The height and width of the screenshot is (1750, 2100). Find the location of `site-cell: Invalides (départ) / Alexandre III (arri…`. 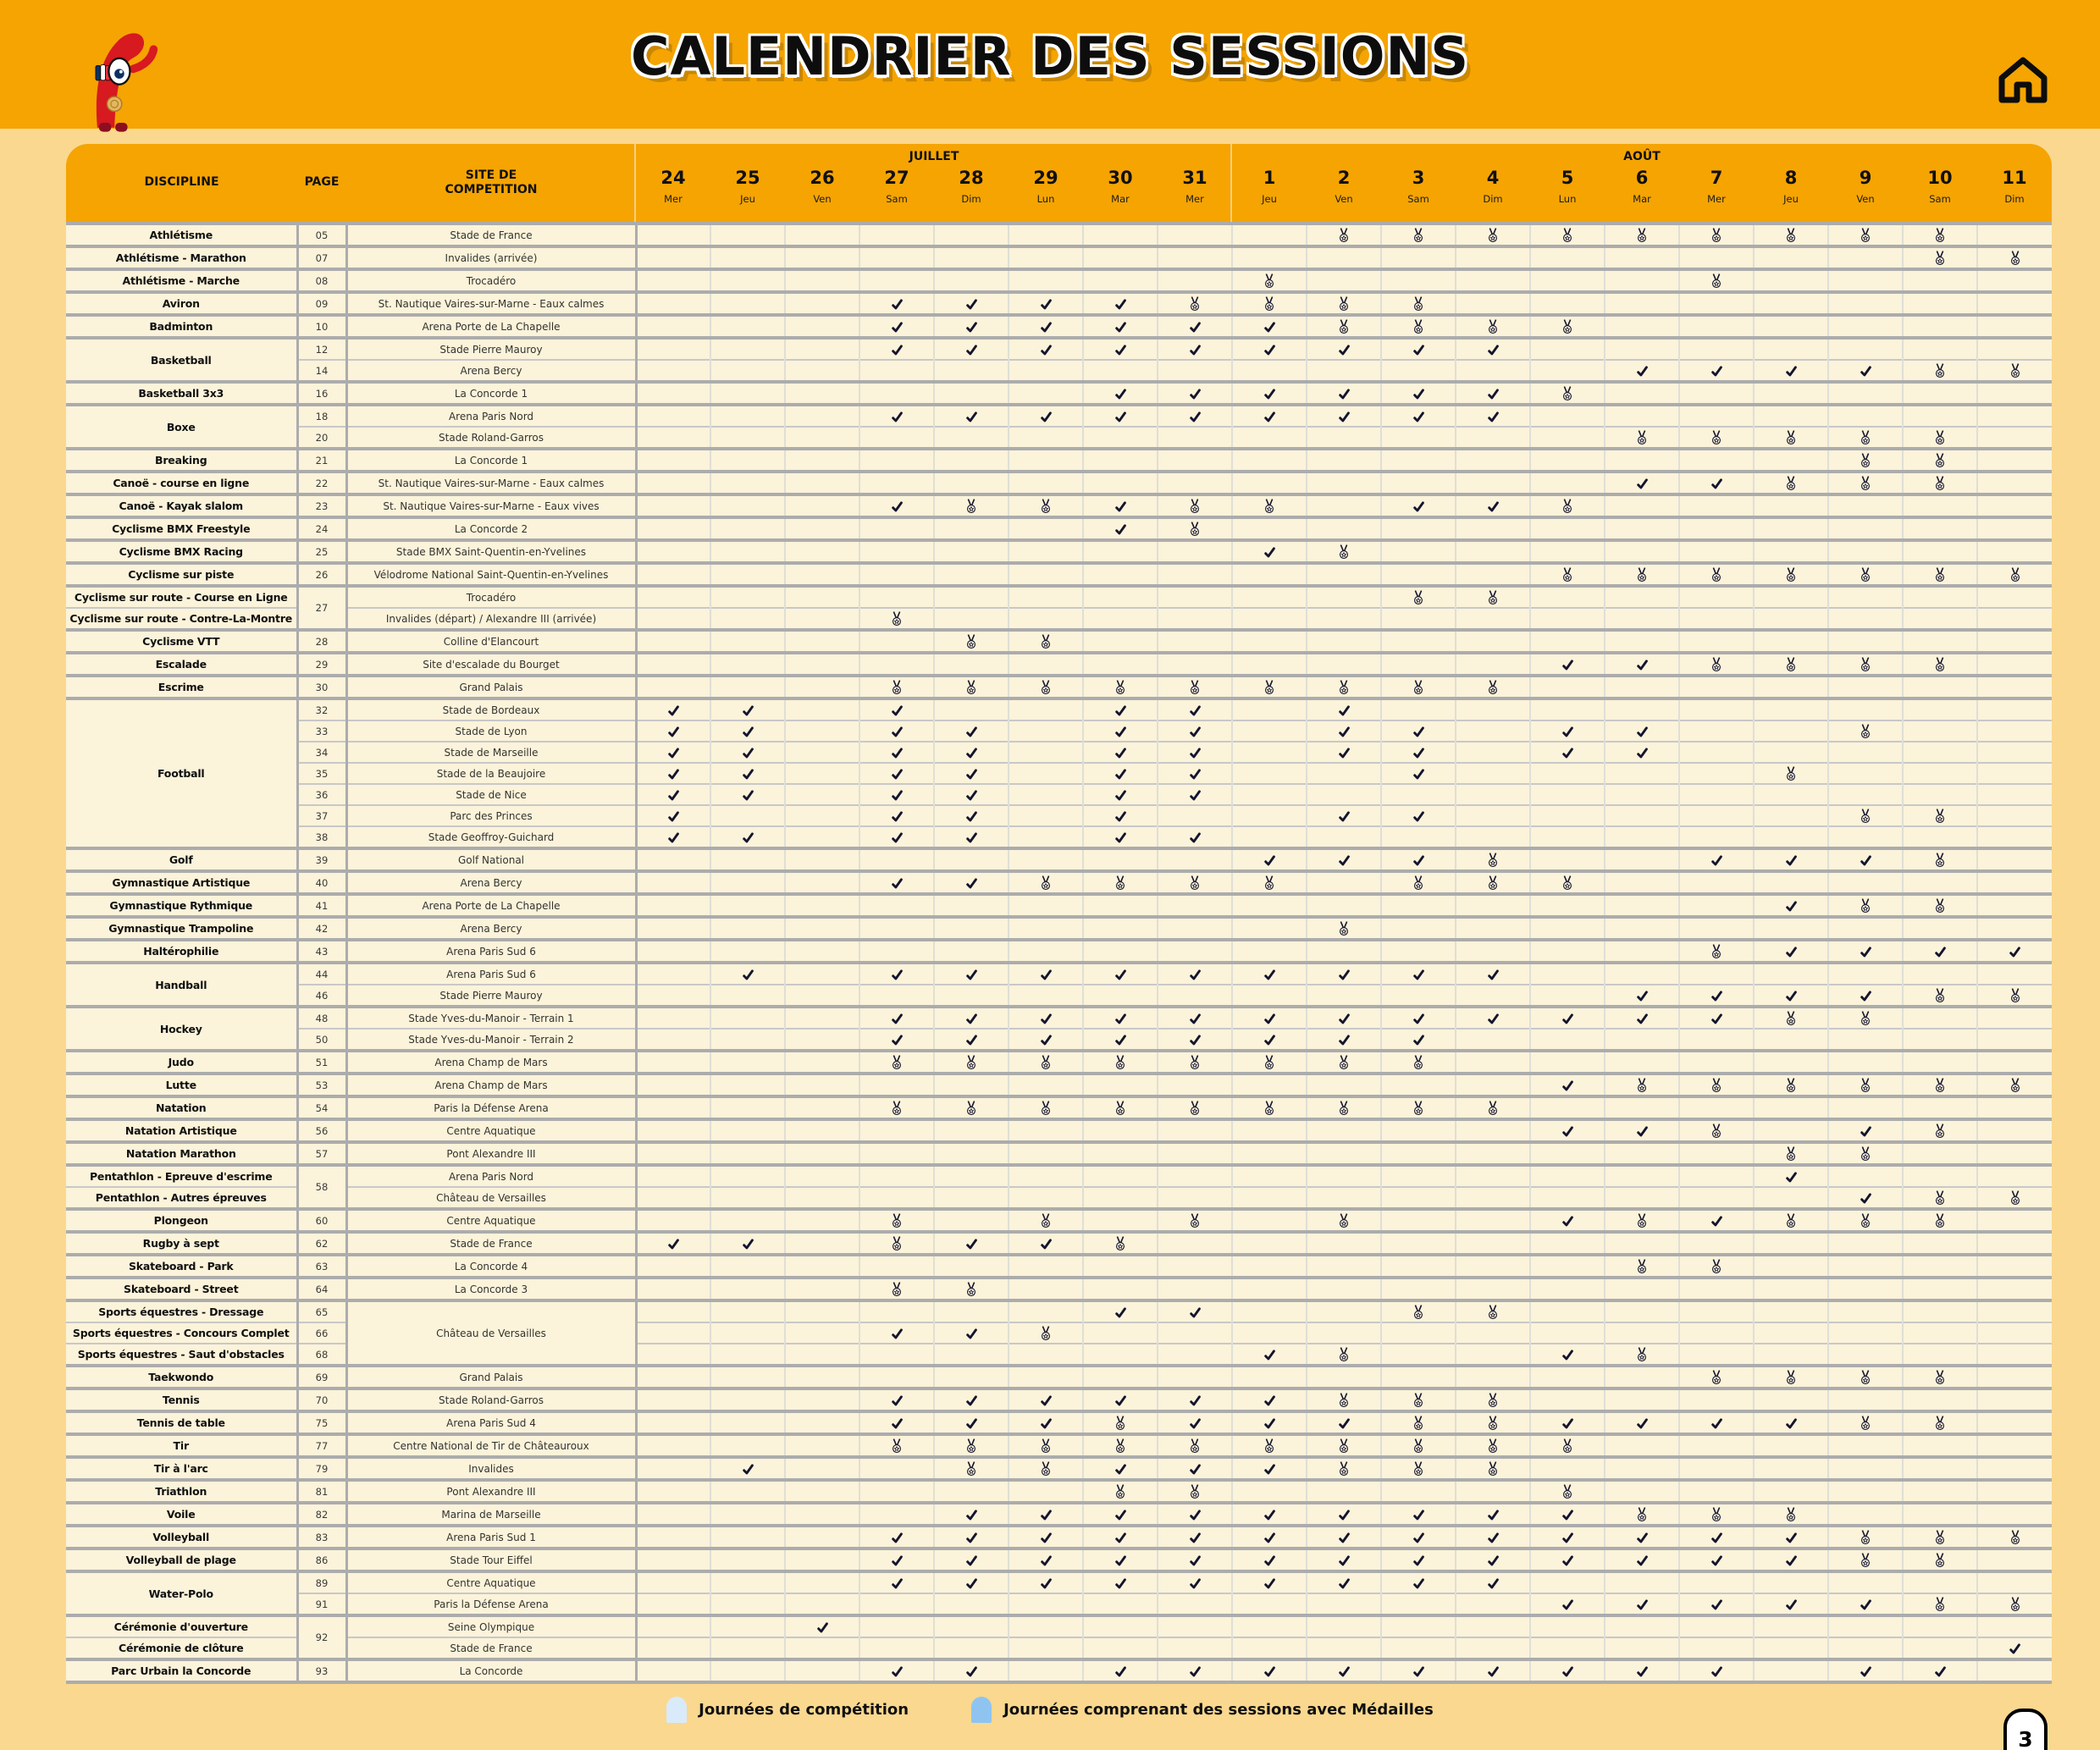

site-cell: Invalides (départ) / Alexandre III (arri… is located at coordinates (490, 618).